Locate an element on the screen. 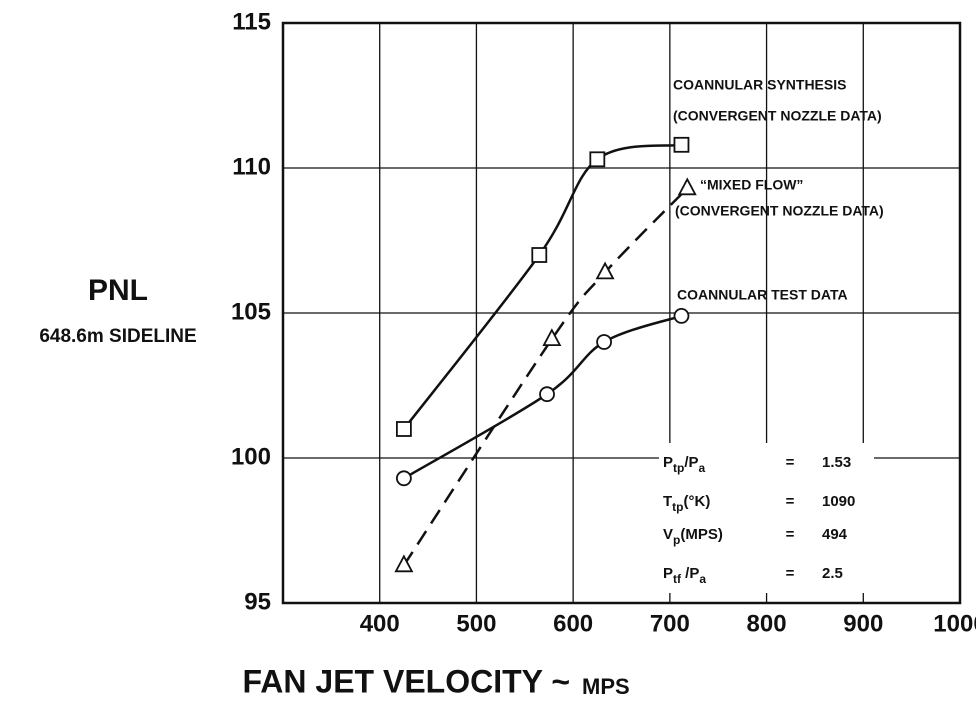 The image size is (976, 701). x-tick-label: 500 is located at coordinates (476, 623).